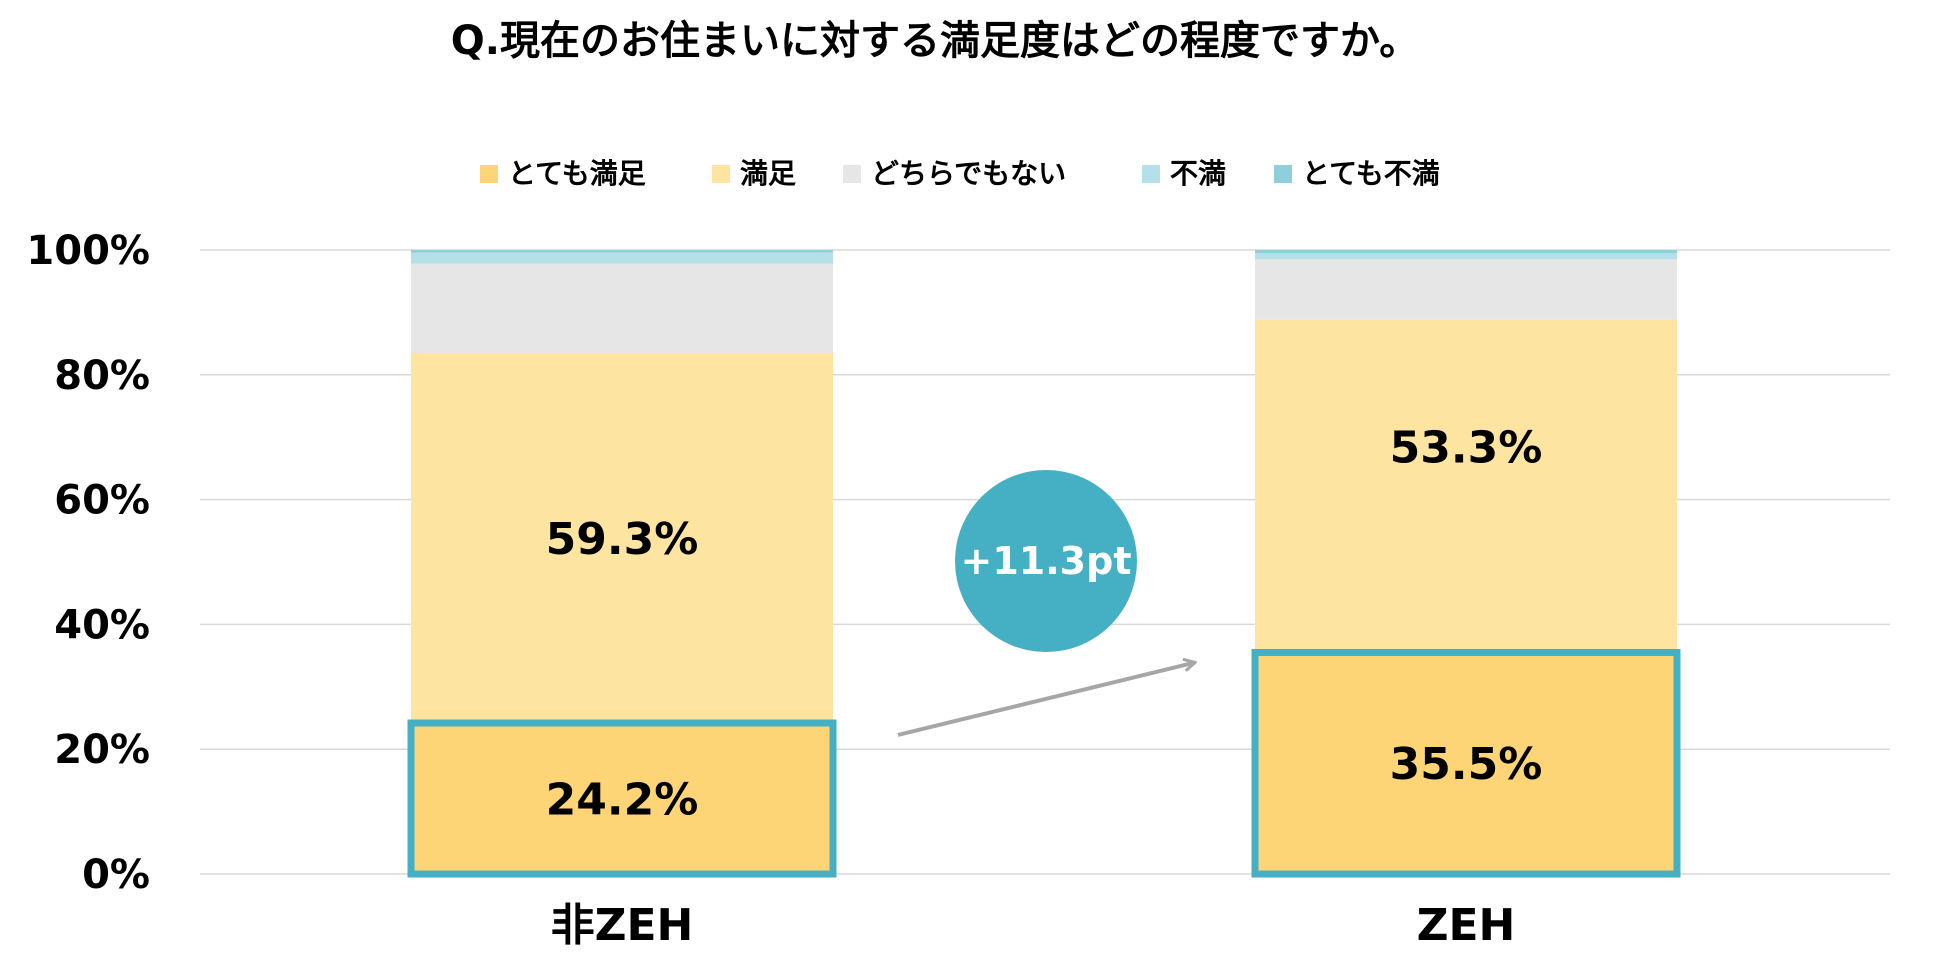 This screenshot has height=971, width=1950. What do you see at coordinates (1033, 925) in the screenshot?
I see `x-axis: 非ZEH ZEH` at bounding box center [1033, 925].